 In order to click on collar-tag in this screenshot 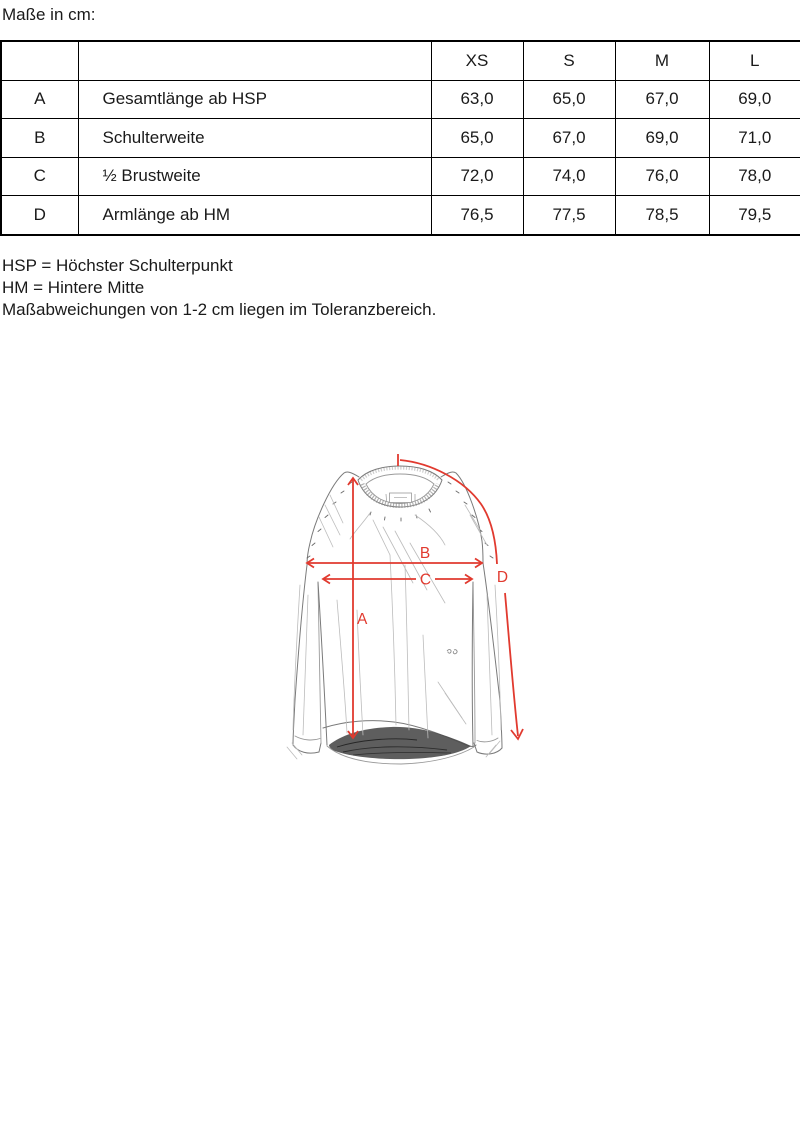, I will do `click(400, 497)`.